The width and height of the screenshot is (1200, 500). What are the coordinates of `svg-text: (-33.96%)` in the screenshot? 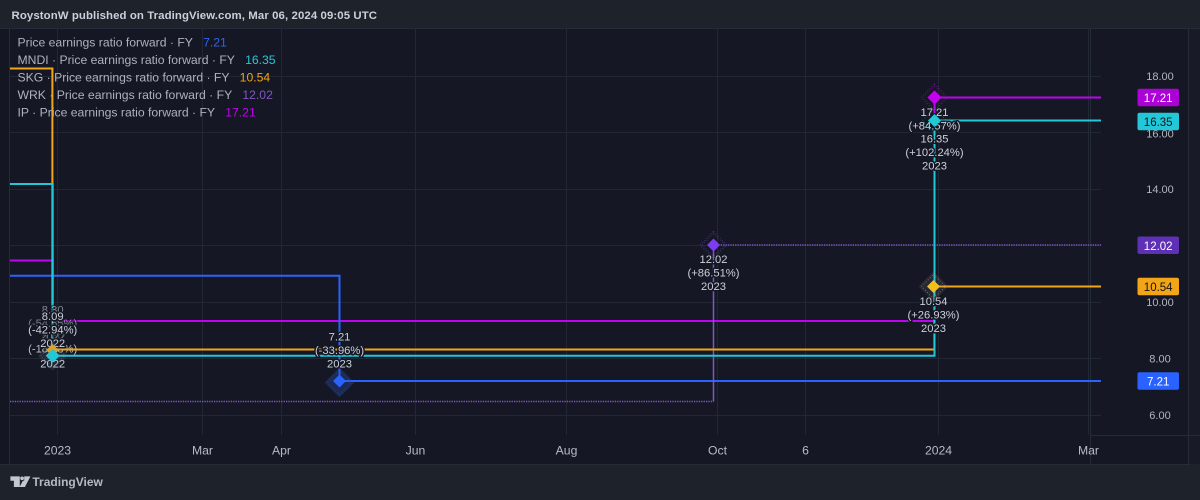 It's located at (339, 351).